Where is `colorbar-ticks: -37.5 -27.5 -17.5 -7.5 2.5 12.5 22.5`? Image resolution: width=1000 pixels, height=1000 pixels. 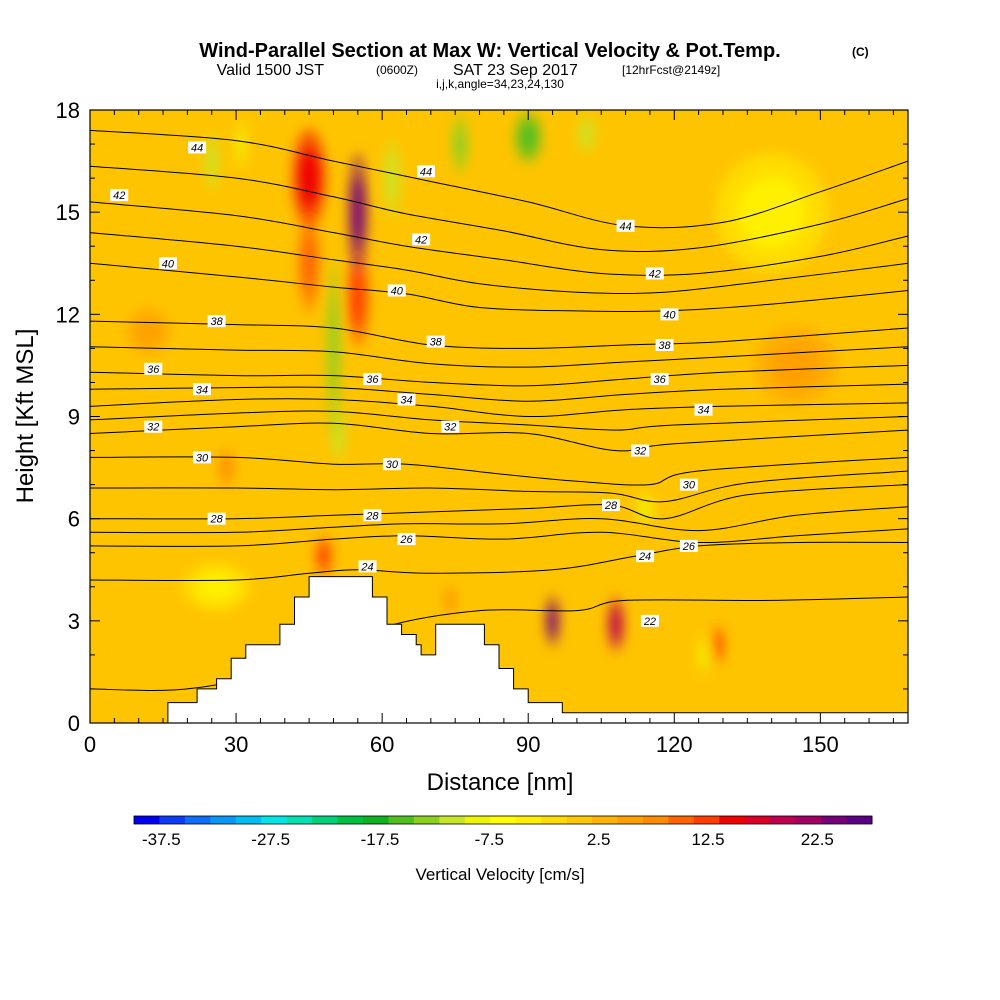
colorbar-ticks: -37.5 -27.5 -17.5 -7.5 2.5 12.5 22.5 is located at coordinates (488, 839).